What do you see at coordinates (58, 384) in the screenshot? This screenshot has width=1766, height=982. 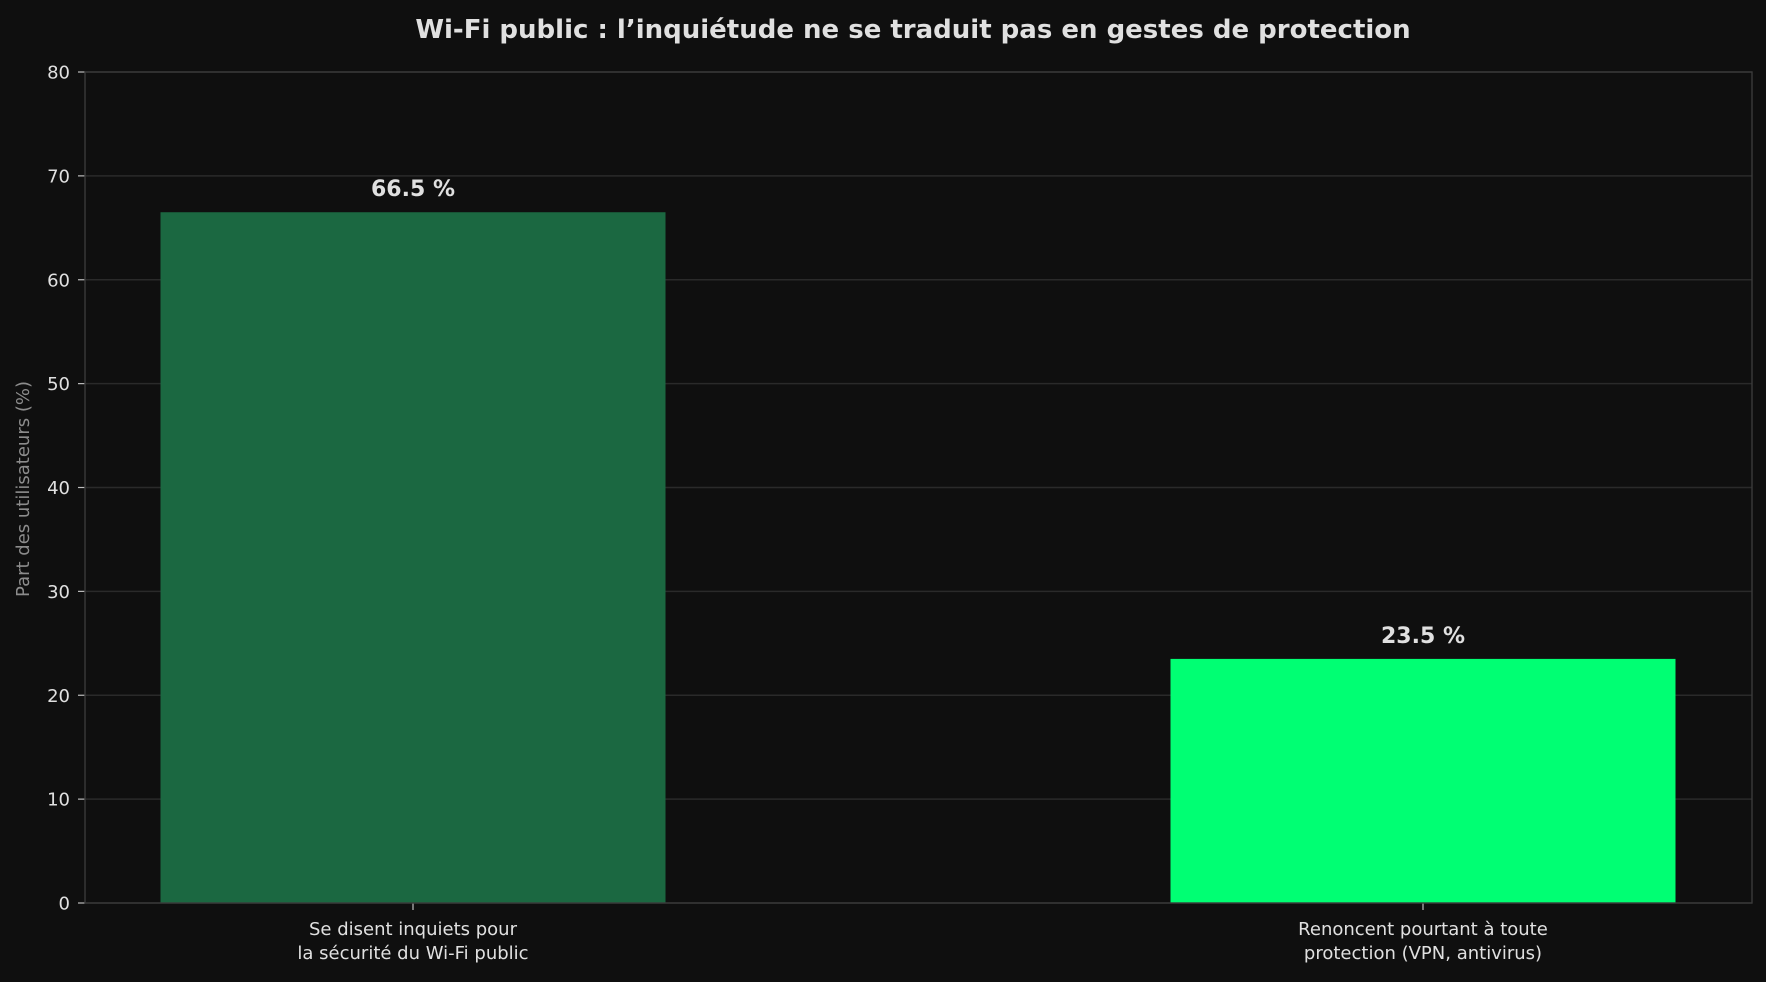 I see `y-tick-label-50: 50` at bounding box center [58, 384].